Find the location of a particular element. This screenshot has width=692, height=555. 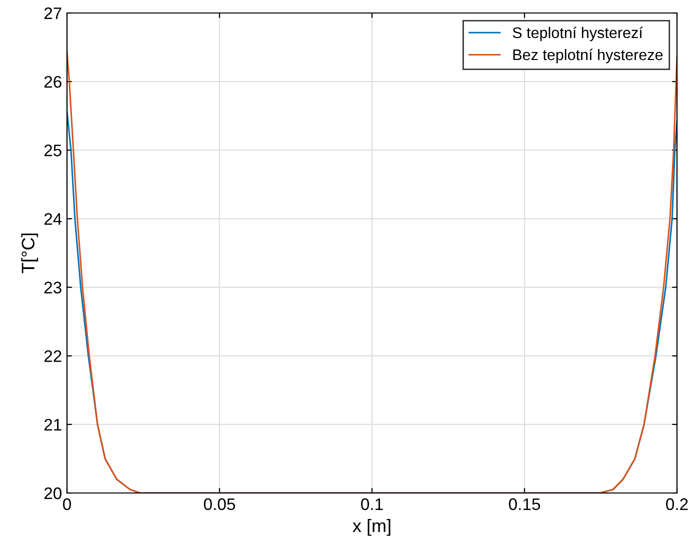

x-tick-label: 0.1 is located at coordinates (372, 504).